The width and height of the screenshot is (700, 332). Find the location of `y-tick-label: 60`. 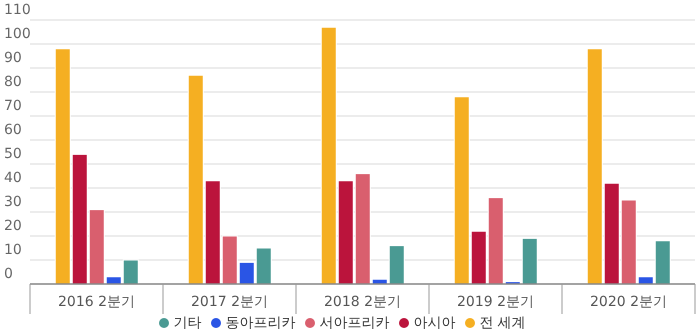

y-tick-label: 60 is located at coordinates (13, 130).